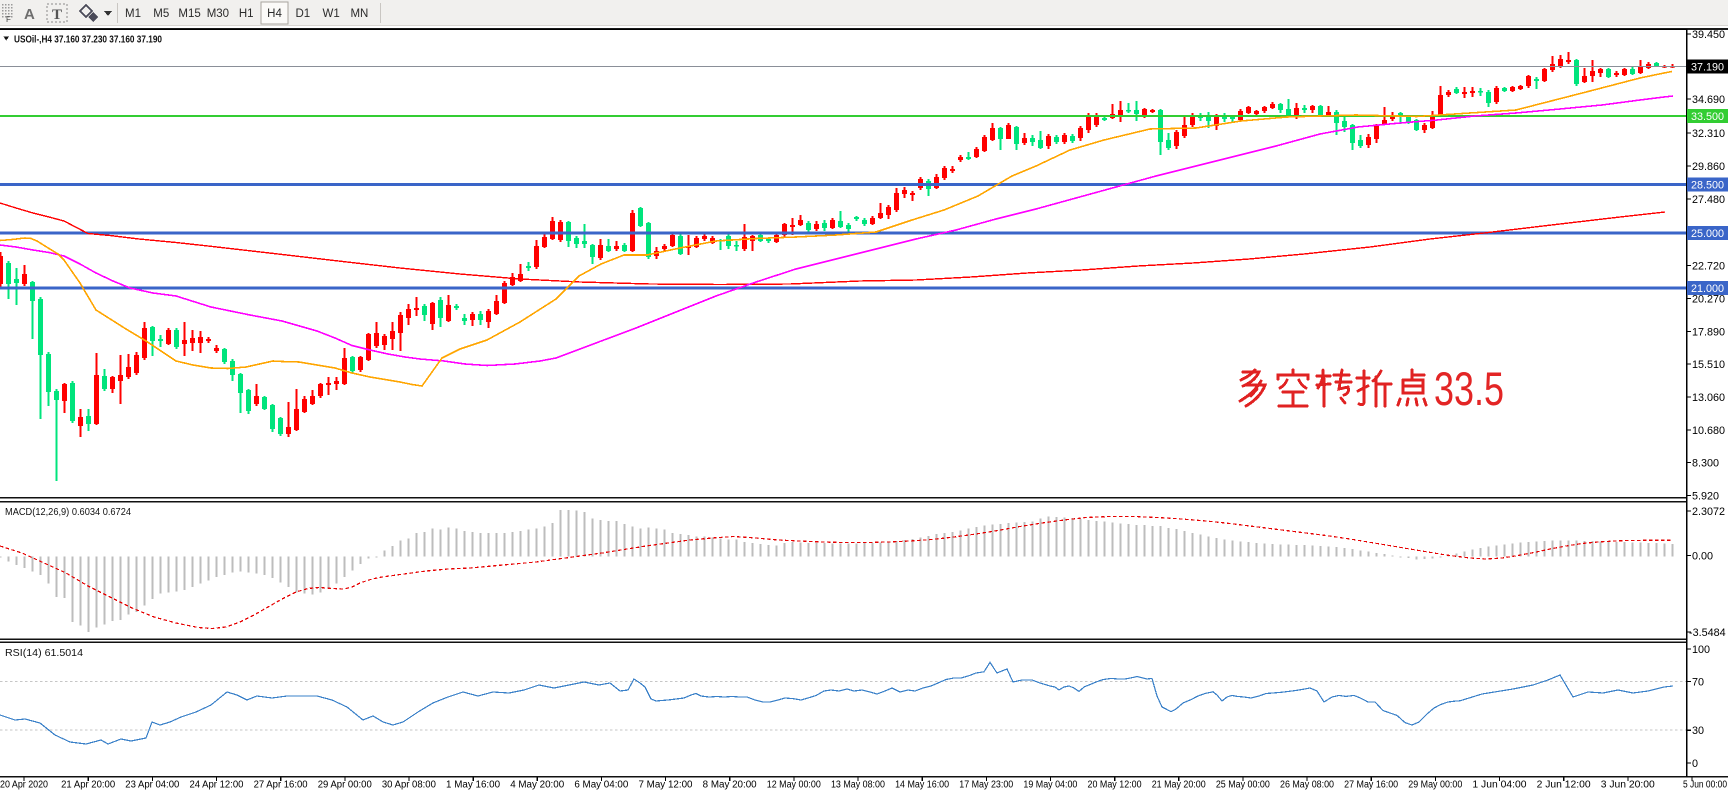  Describe the element at coordinates (246, 14) in the screenshot. I see `svg-text: H1` at that location.